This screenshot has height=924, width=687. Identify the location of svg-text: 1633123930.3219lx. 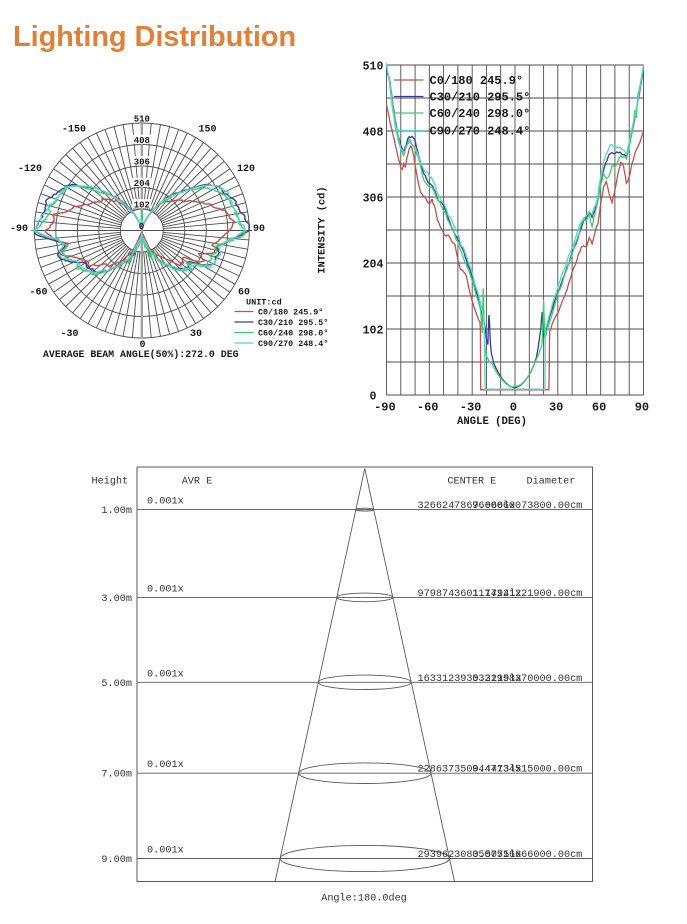
(470, 679).